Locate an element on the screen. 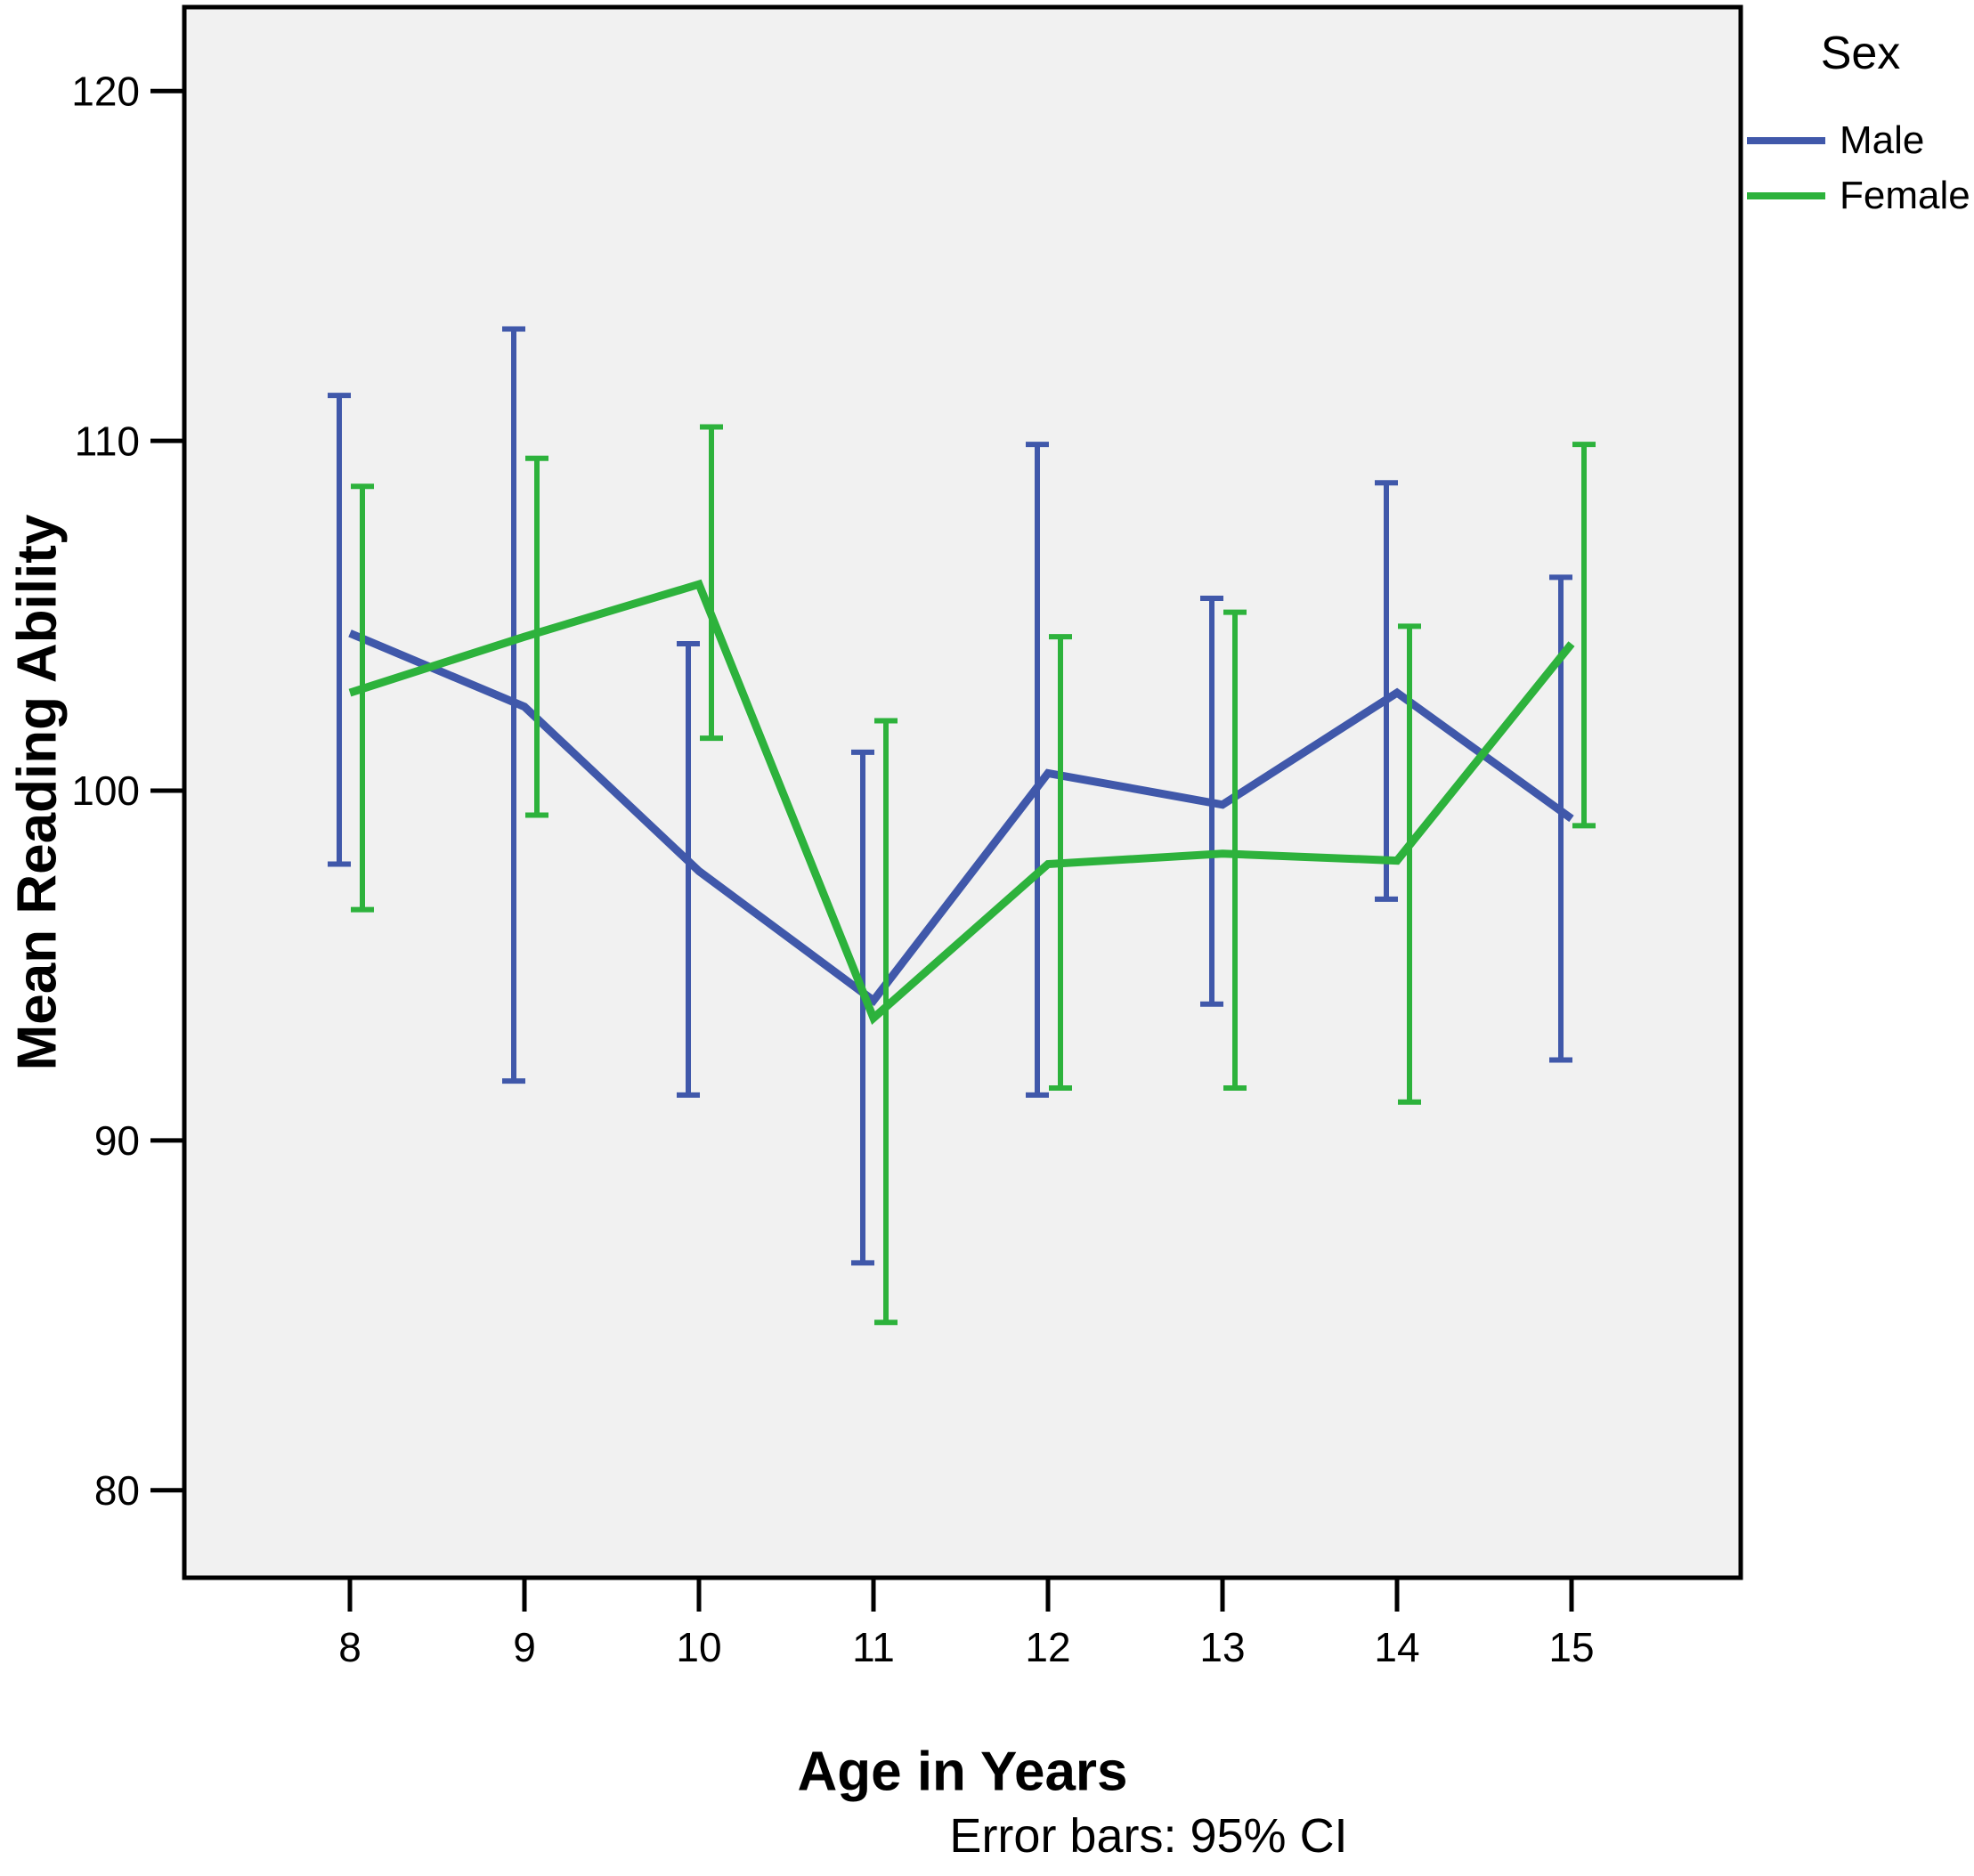  y-axis-title: Mean Reading Ability is located at coordinates (37, 792).